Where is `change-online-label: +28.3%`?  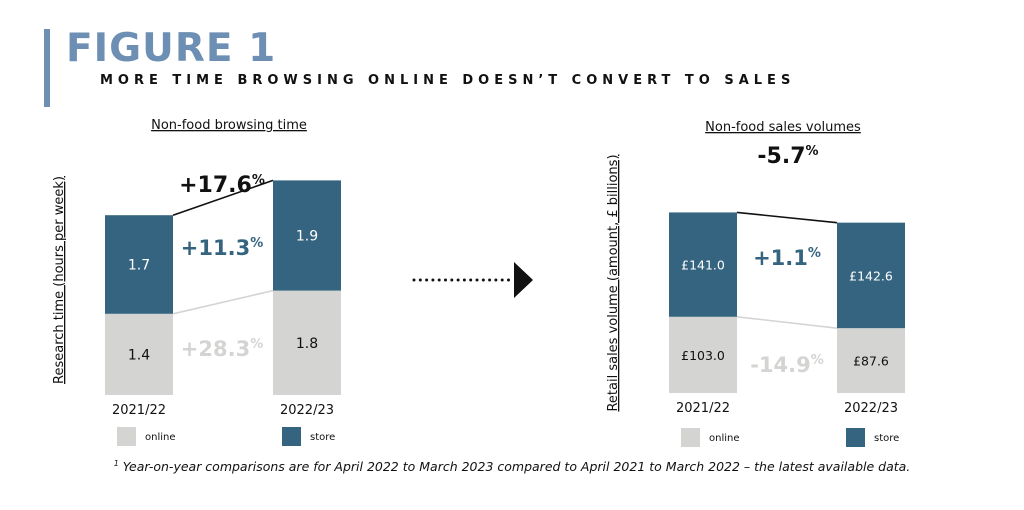 change-online-label: +28.3% is located at coordinates (222, 349).